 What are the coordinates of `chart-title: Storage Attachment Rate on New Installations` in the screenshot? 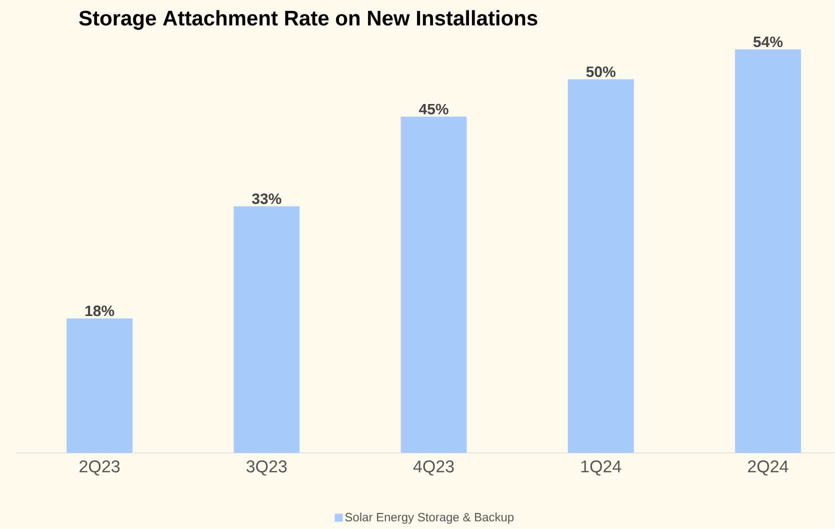 It's located at (308, 20).